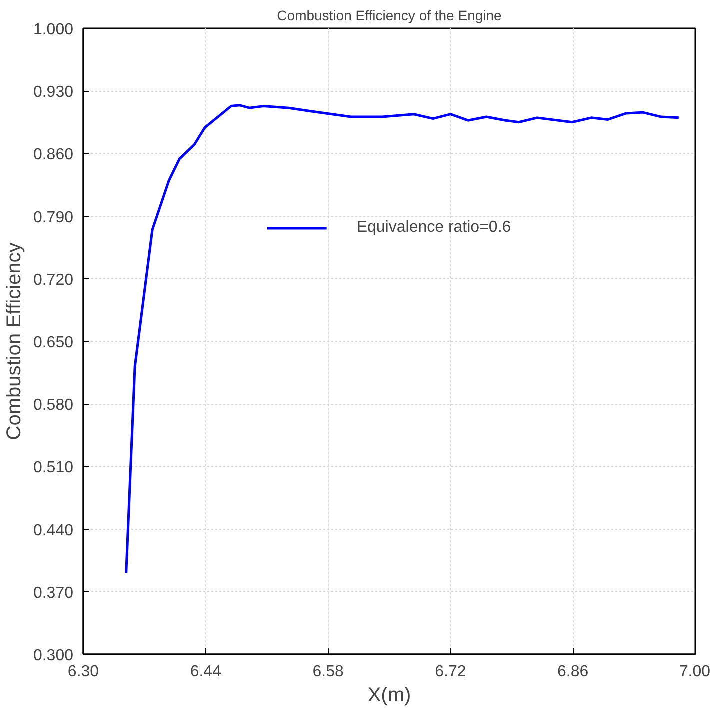  What do you see at coordinates (390, 695) in the screenshot?
I see `x-axis-title: X(m)` at bounding box center [390, 695].